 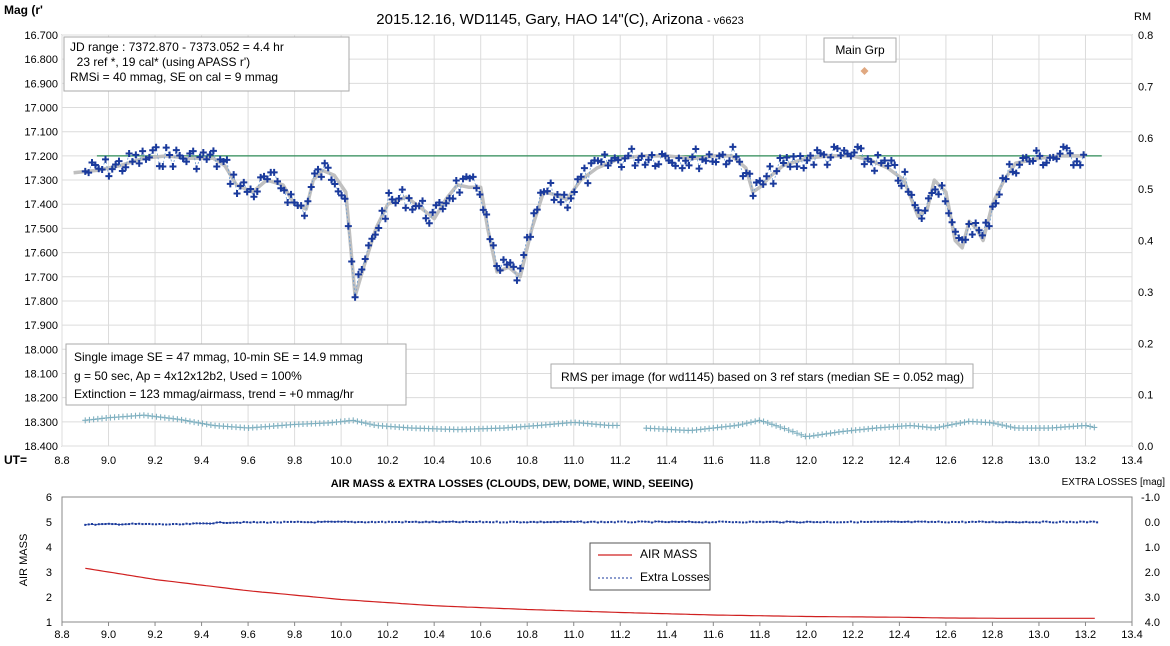 I want to click on upper-x-tick-label: 12.8, so click(x=992, y=461).